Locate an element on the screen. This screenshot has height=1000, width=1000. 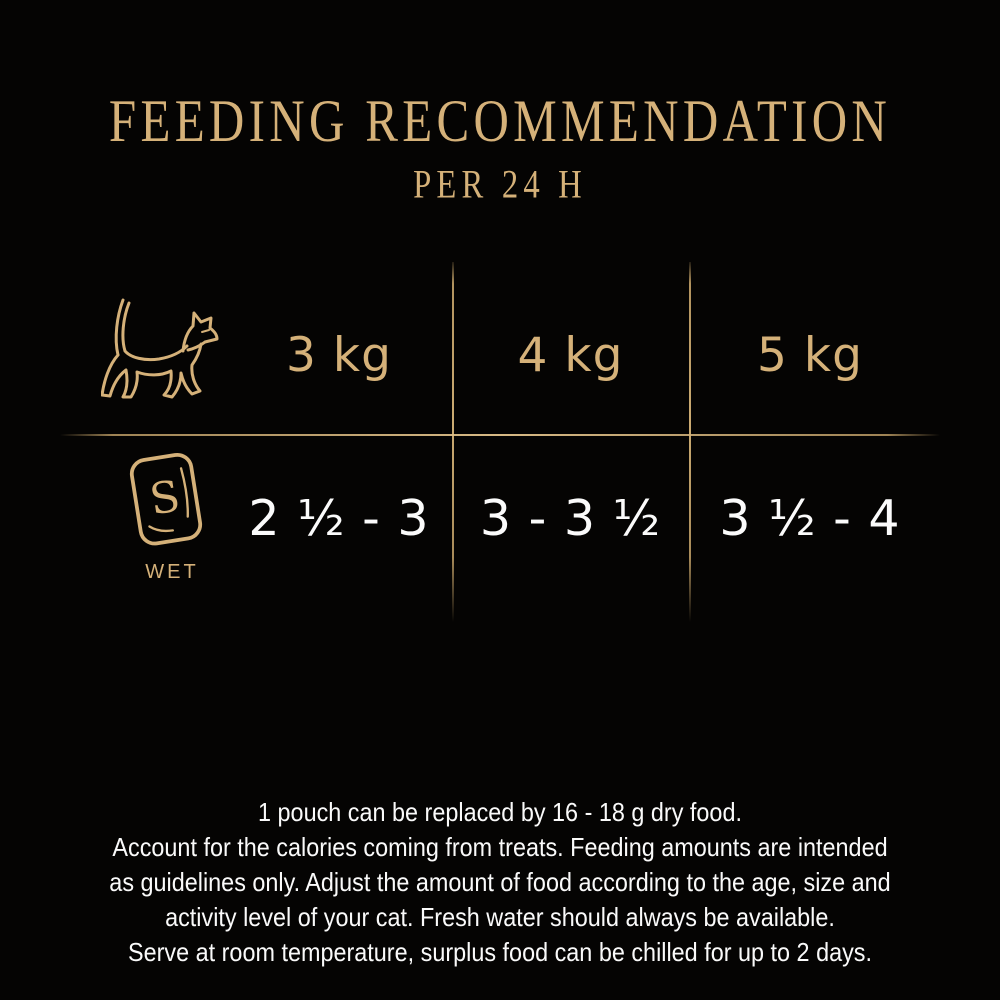
page-subtitle: PER 24 H is located at coordinates (500, 185).